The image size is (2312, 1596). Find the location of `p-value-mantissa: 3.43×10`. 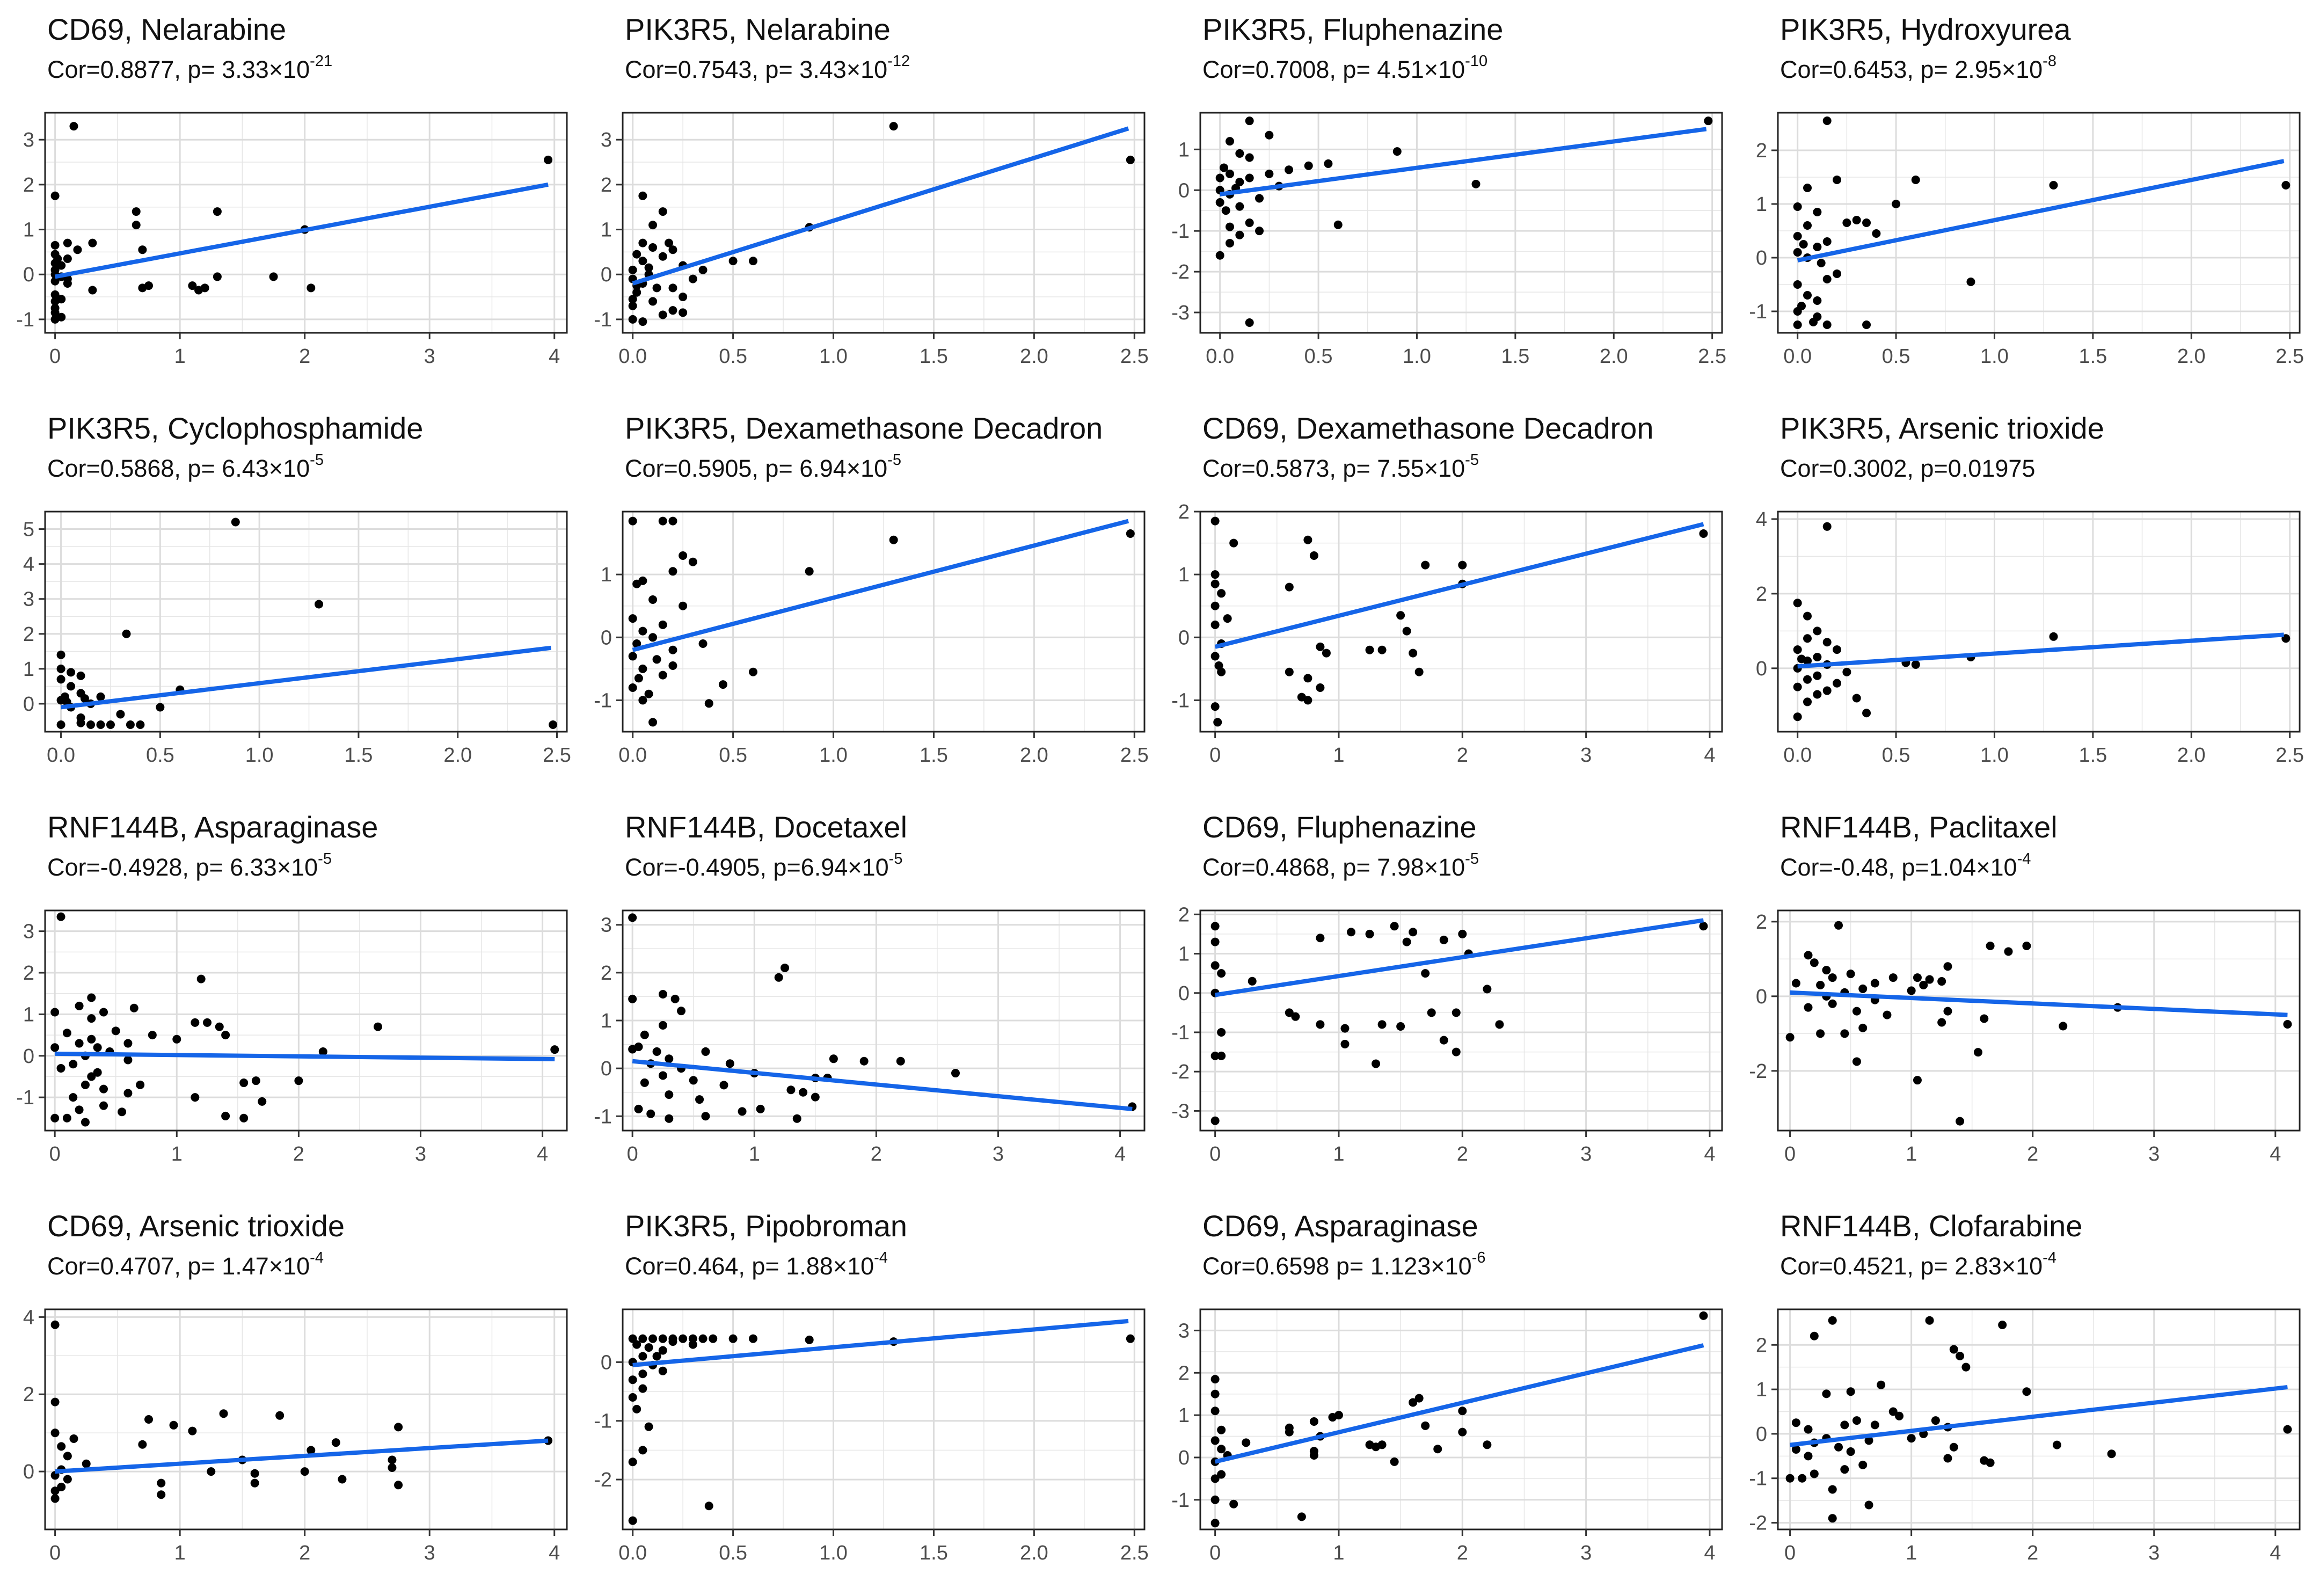

p-value-mantissa: 3.43×10 is located at coordinates (843, 69).